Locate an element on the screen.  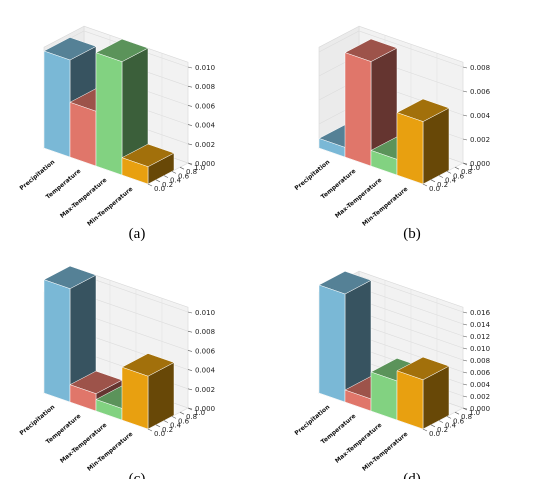
y-tick-label: 0.4 is located at coordinates (451, 426).